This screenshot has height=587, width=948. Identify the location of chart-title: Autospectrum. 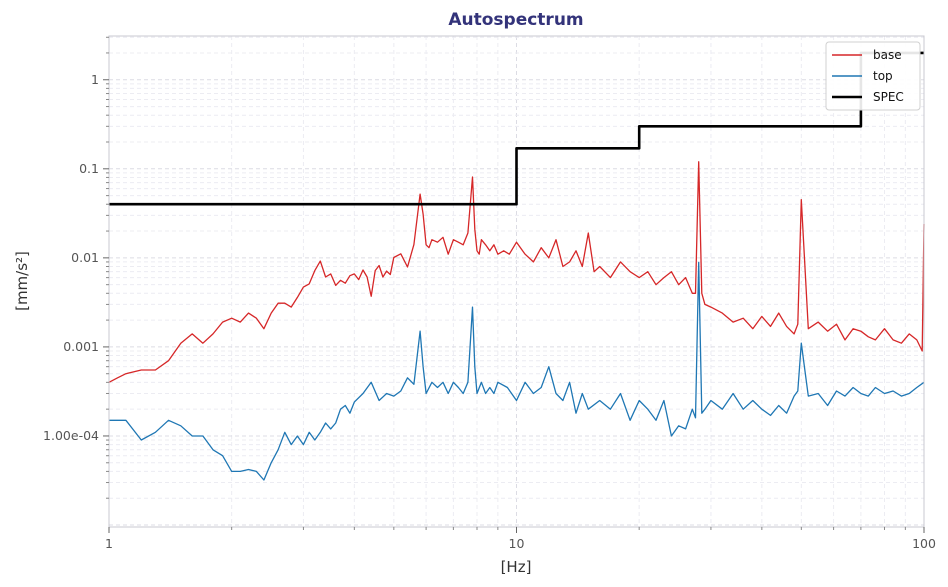
(515, 20).